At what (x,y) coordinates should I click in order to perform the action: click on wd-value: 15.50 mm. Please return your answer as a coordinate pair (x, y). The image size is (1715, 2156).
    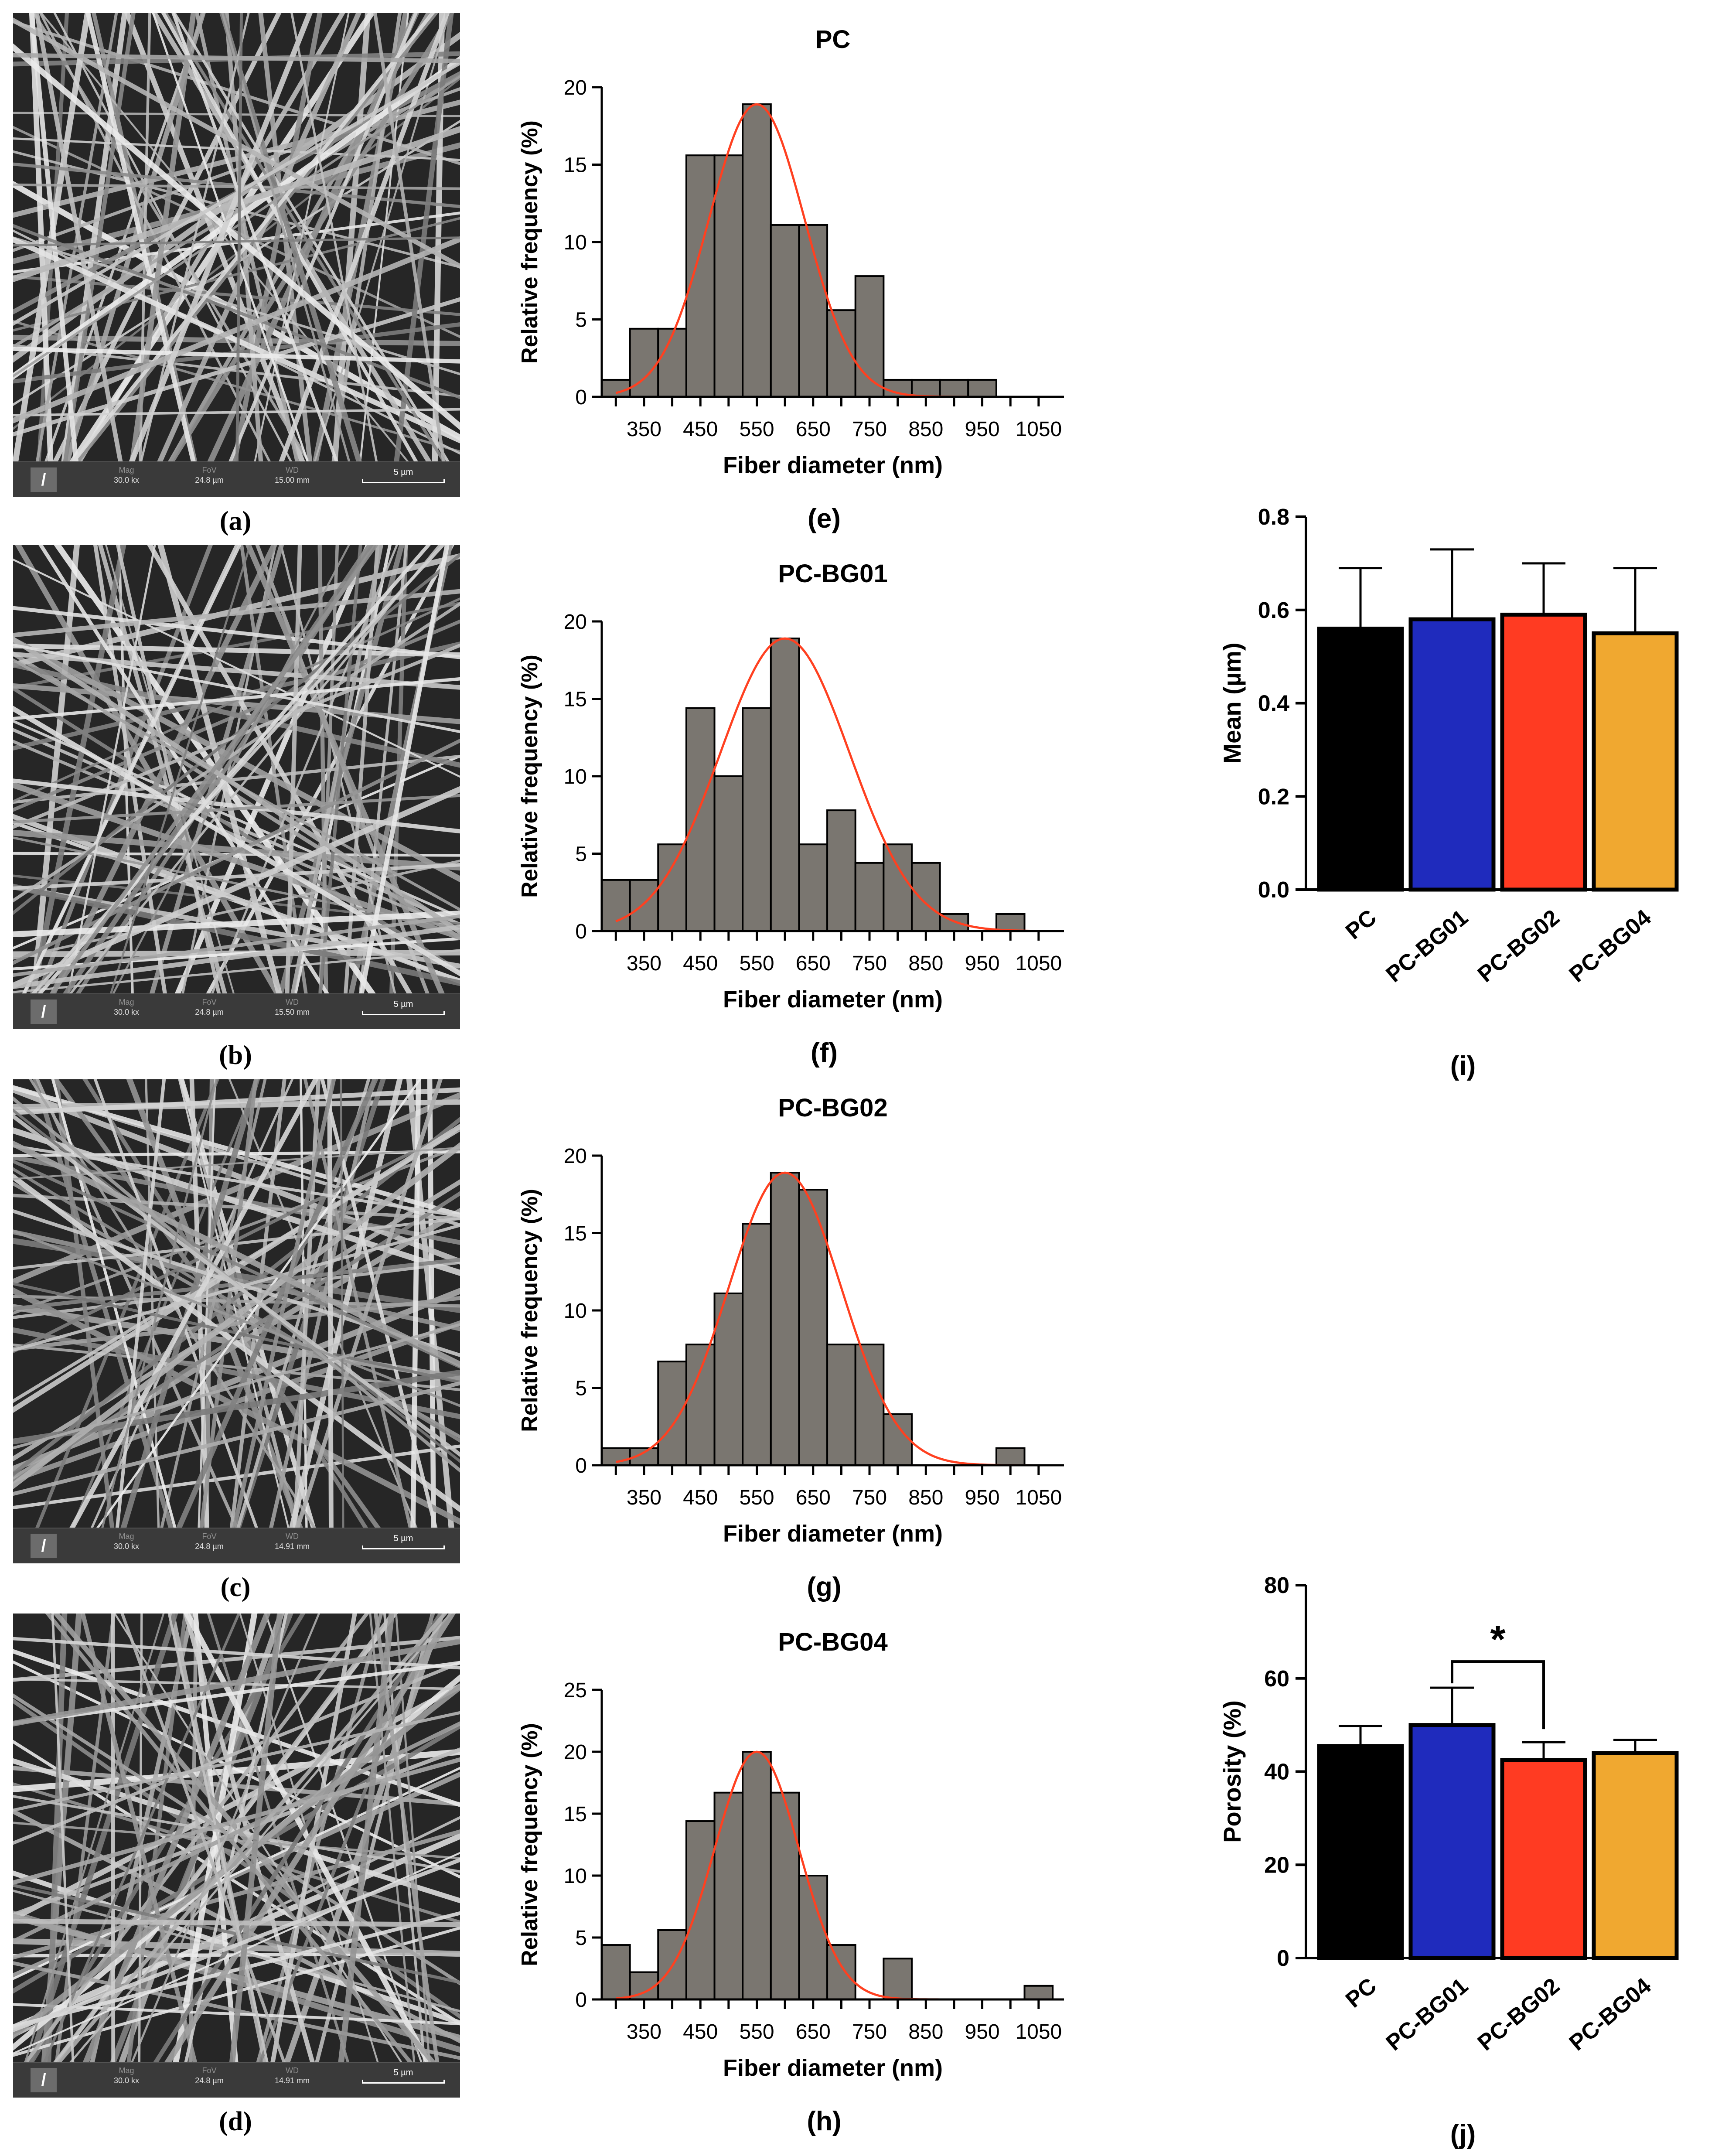
    Looking at the image, I should click on (292, 1012).